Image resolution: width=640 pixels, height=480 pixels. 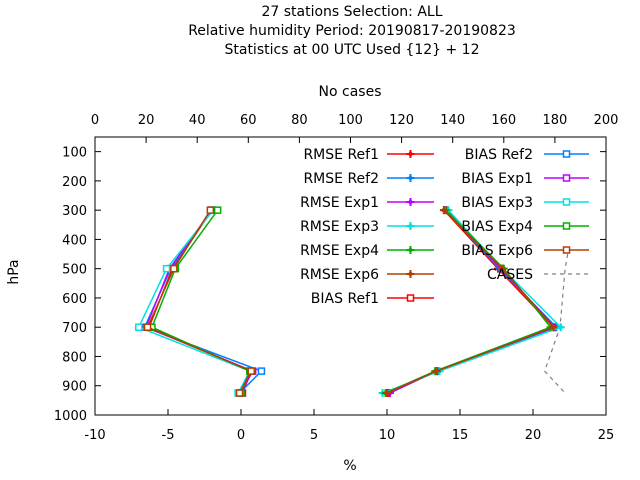 I want to click on legend-item: BIAS Exp6, so click(x=525, y=251).